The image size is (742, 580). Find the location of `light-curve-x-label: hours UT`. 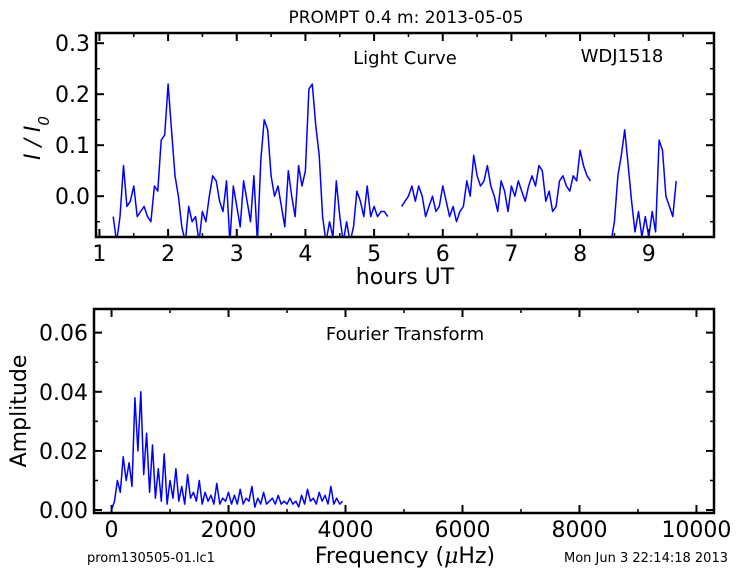

light-curve-x-label: hours UT is located at coordinates (405, 277).